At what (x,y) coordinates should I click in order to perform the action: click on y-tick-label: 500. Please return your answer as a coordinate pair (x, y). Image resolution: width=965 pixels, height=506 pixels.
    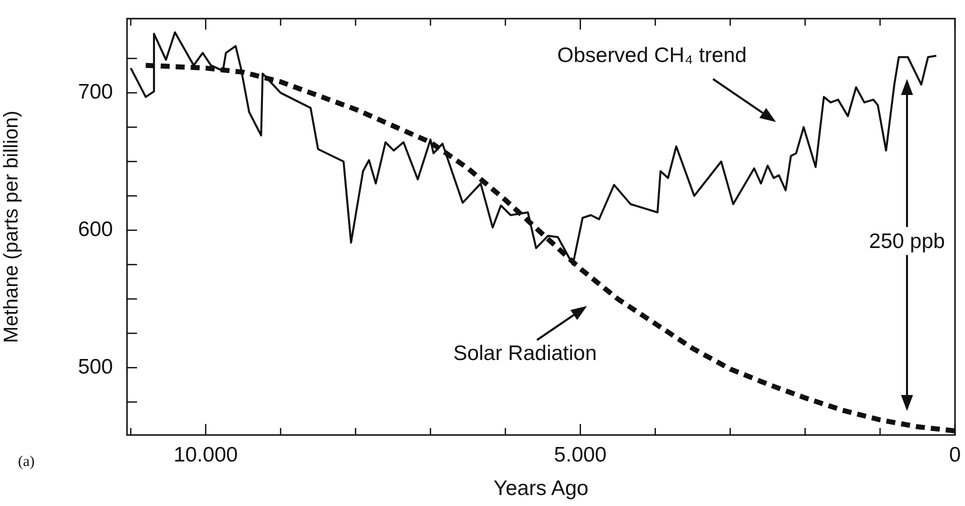
    Looking at the image, I should click on (95, 366).